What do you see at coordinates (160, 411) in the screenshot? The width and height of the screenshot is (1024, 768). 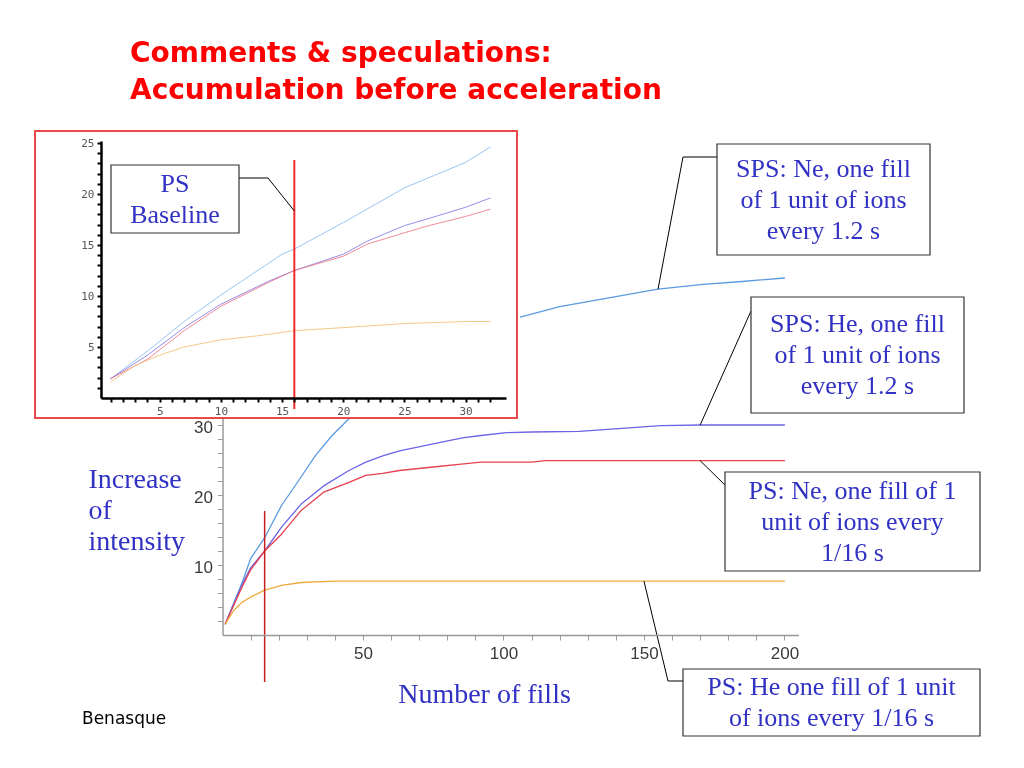 I see `x-tick-label: 5` at bounding box center [160, 411].